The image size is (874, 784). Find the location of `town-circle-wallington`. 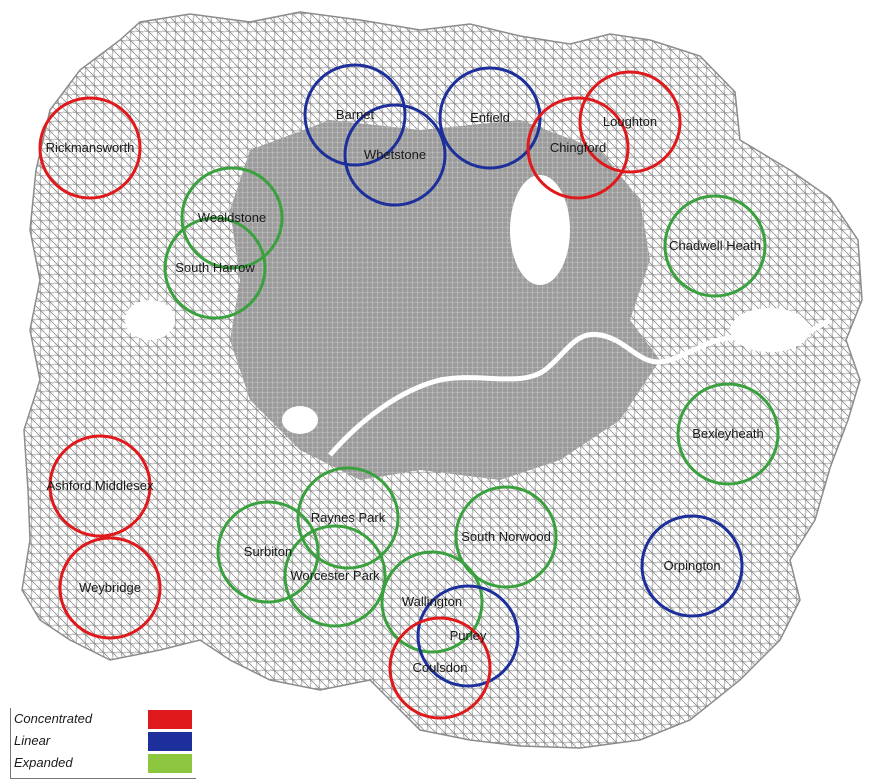

town-circle-wallington is located at coordinates (432, 602).